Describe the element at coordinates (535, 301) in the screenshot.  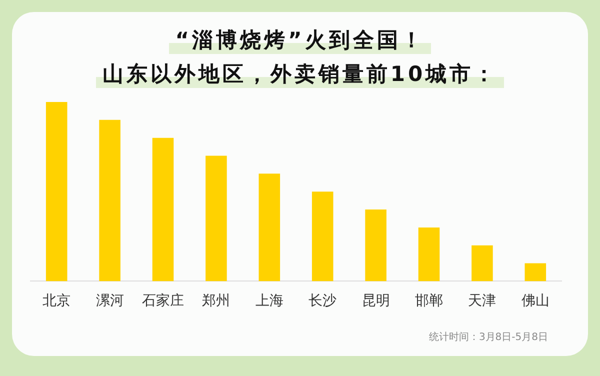
I see `x-tick-label: 佛山` at that location.